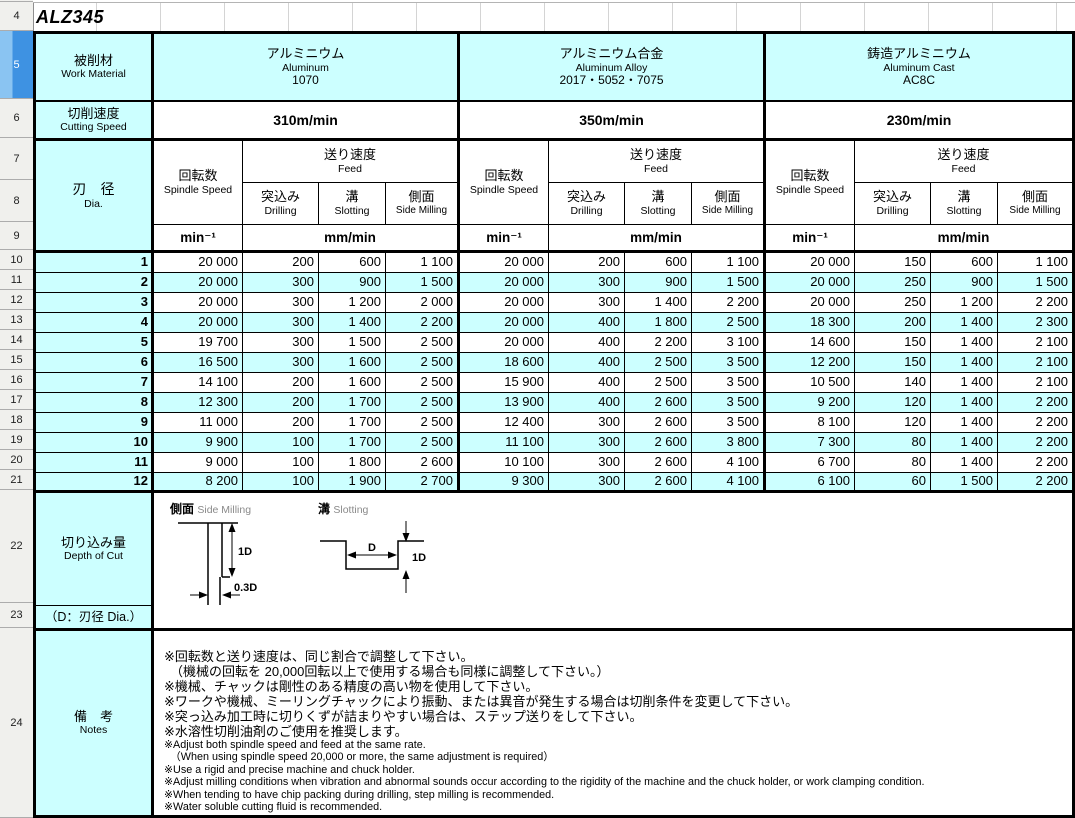 This screenshot has width=1075, height=818. What do you see at coordinates (16, 615) in the screenshot?
I see `row-header-23: 23` at bounding box center [16, 615].